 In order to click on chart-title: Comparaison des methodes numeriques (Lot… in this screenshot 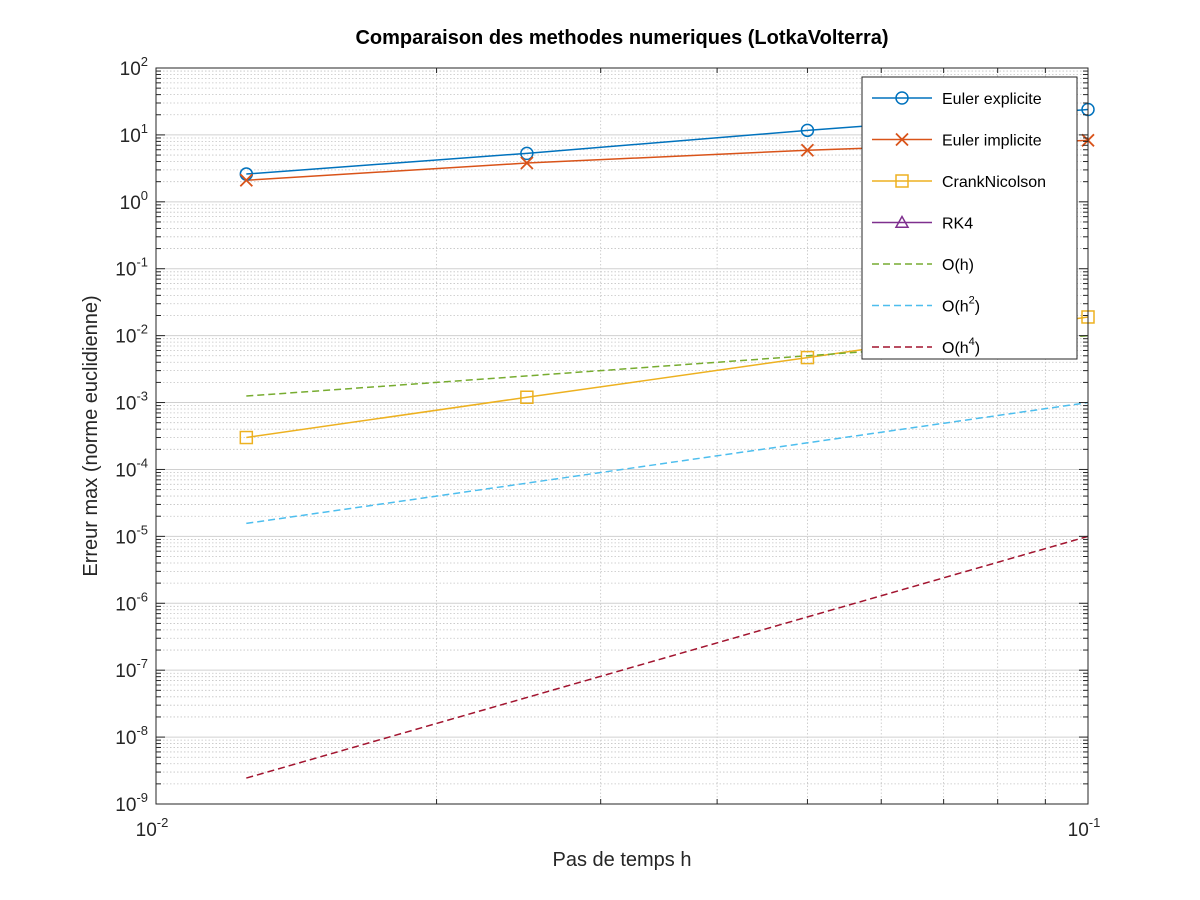, I will do `click(621, 38)`.